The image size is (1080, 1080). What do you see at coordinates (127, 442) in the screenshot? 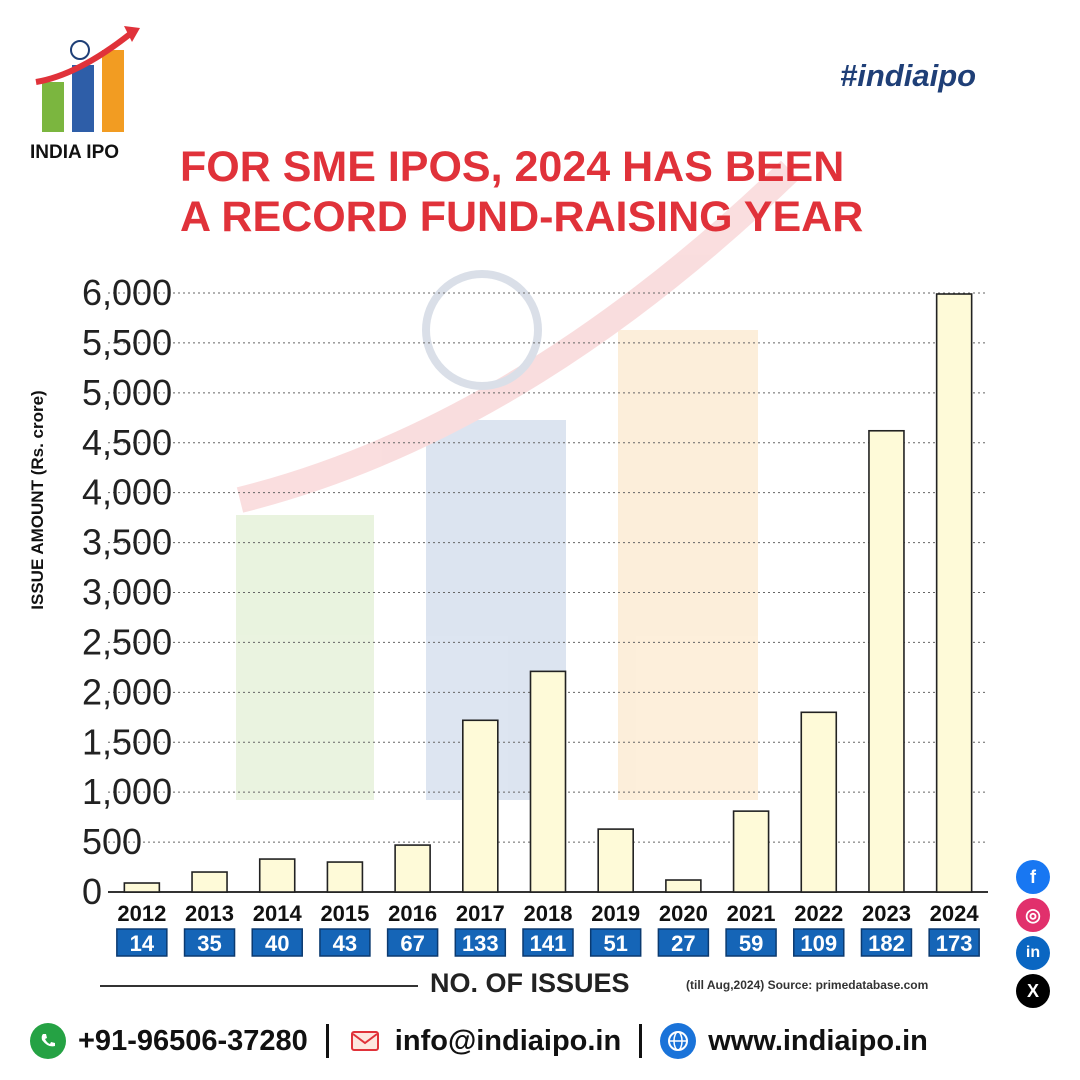
I see `y-tick-label: 4,500` at bounding box center [127, 442].